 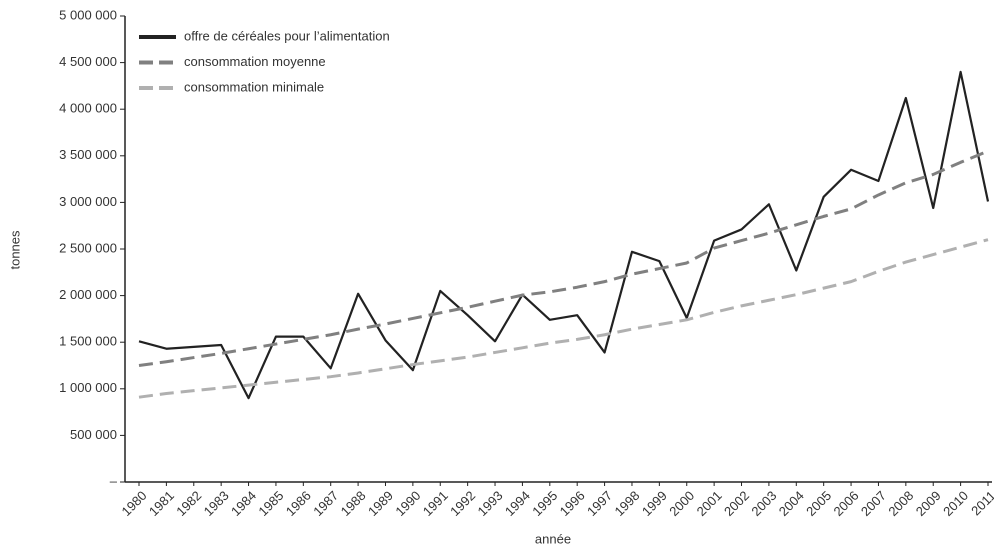 I want to click on x-tick-label: 1987, so click(x=325, y=503).